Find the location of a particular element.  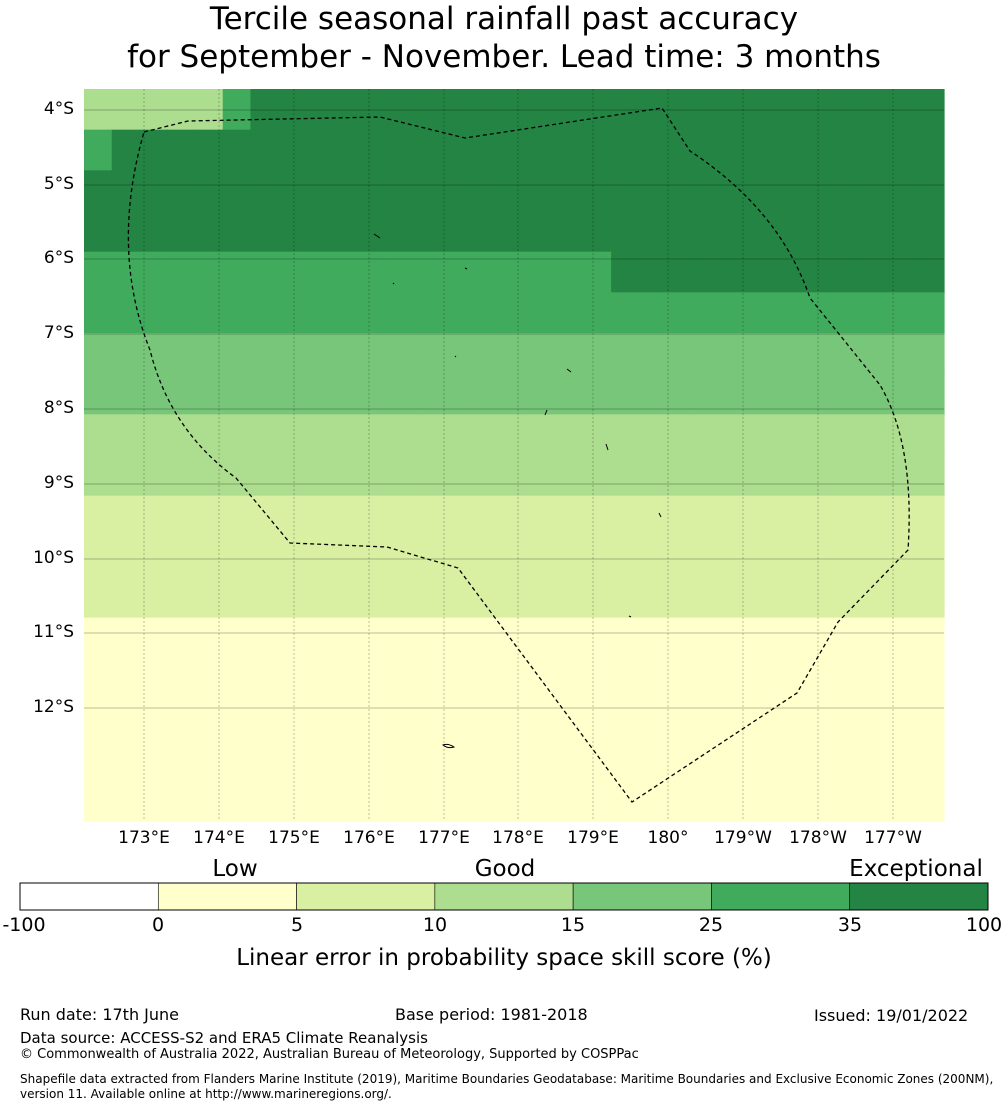

base-period: Base period: 1981-2018 is located at coordinates (491, 1014).